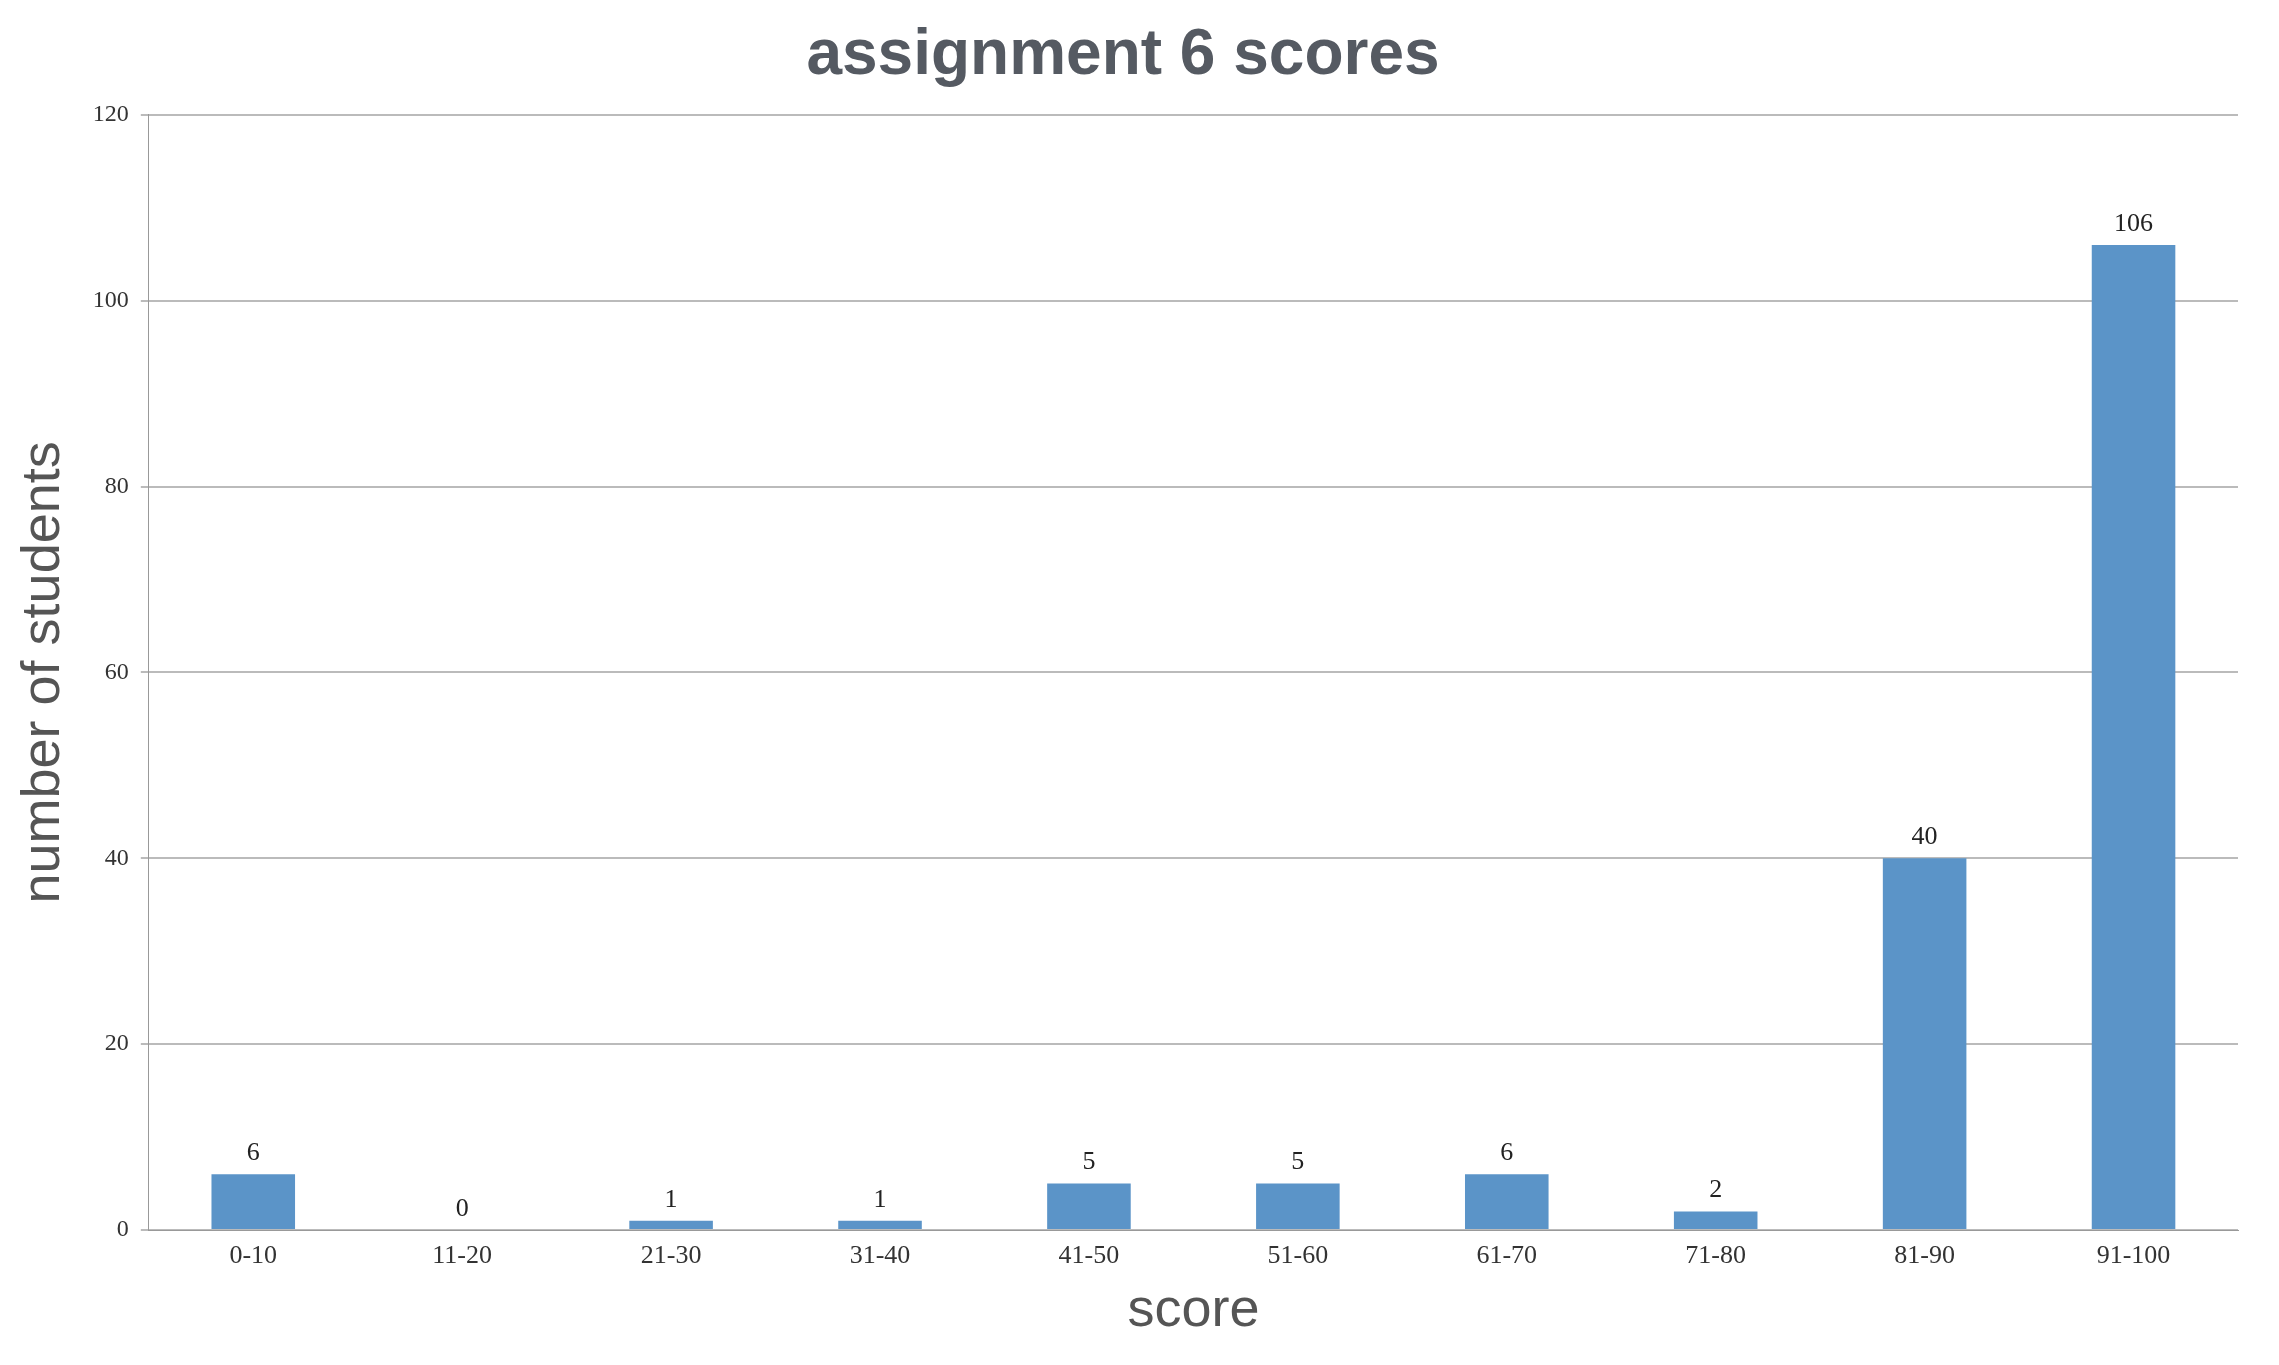 Image resolution: width=2279 pixels, height=1365 pixels. Describe the element at coordinates (110, 113) in the screenshot. I see `y-tick-label: 120` at that location.